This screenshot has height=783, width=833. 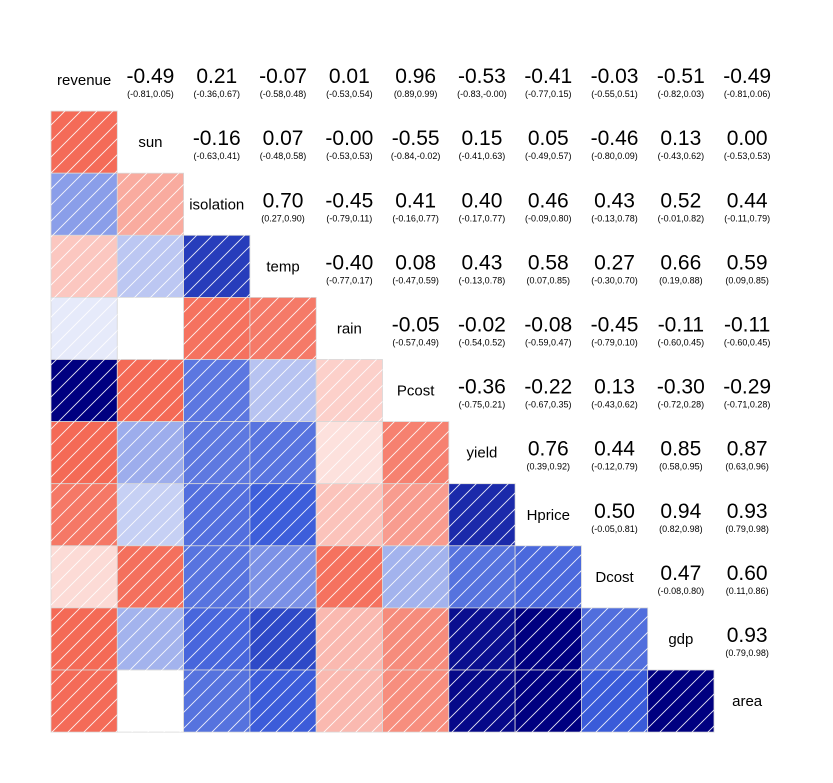 What do you see at coordinates (615, 138) in the screenshot?
I see `correlation-value: -0.46` at bounding box center [615, 138].